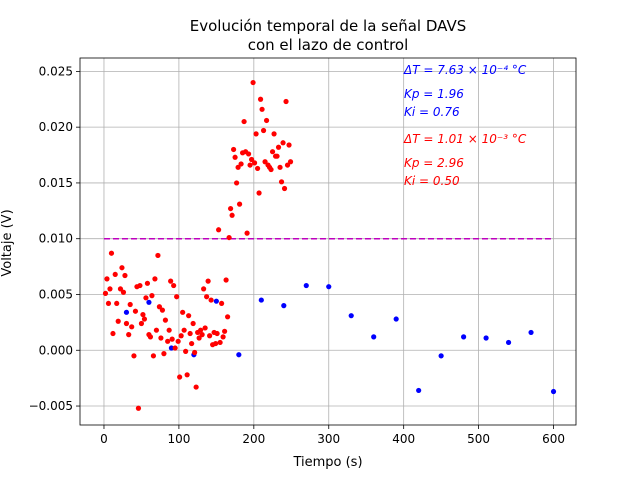  What do you see at coordinates (328, 439) in the screenshot?
I see `x-tick-label: 300` at bounding box center [328, 439].